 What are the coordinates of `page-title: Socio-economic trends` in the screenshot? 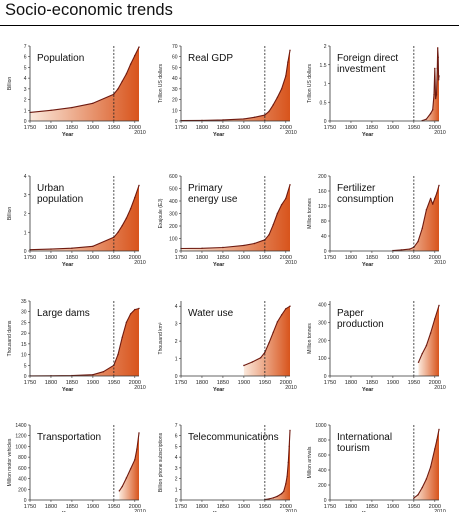 It's located at (89, 10).